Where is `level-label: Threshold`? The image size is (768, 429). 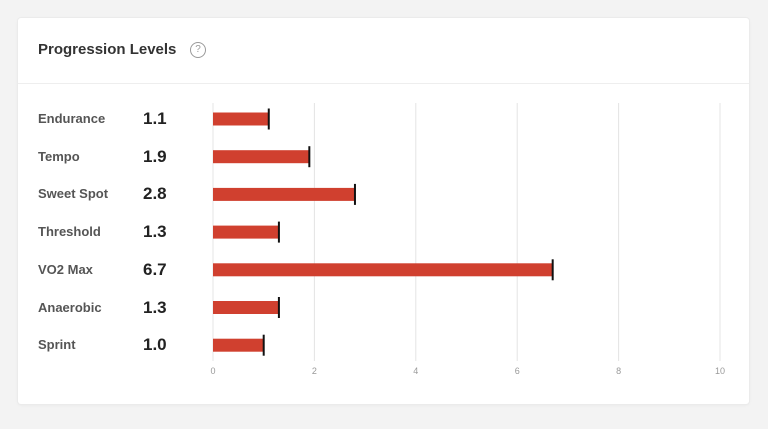
level-label: Threshold is located at coordinates (69, 232).